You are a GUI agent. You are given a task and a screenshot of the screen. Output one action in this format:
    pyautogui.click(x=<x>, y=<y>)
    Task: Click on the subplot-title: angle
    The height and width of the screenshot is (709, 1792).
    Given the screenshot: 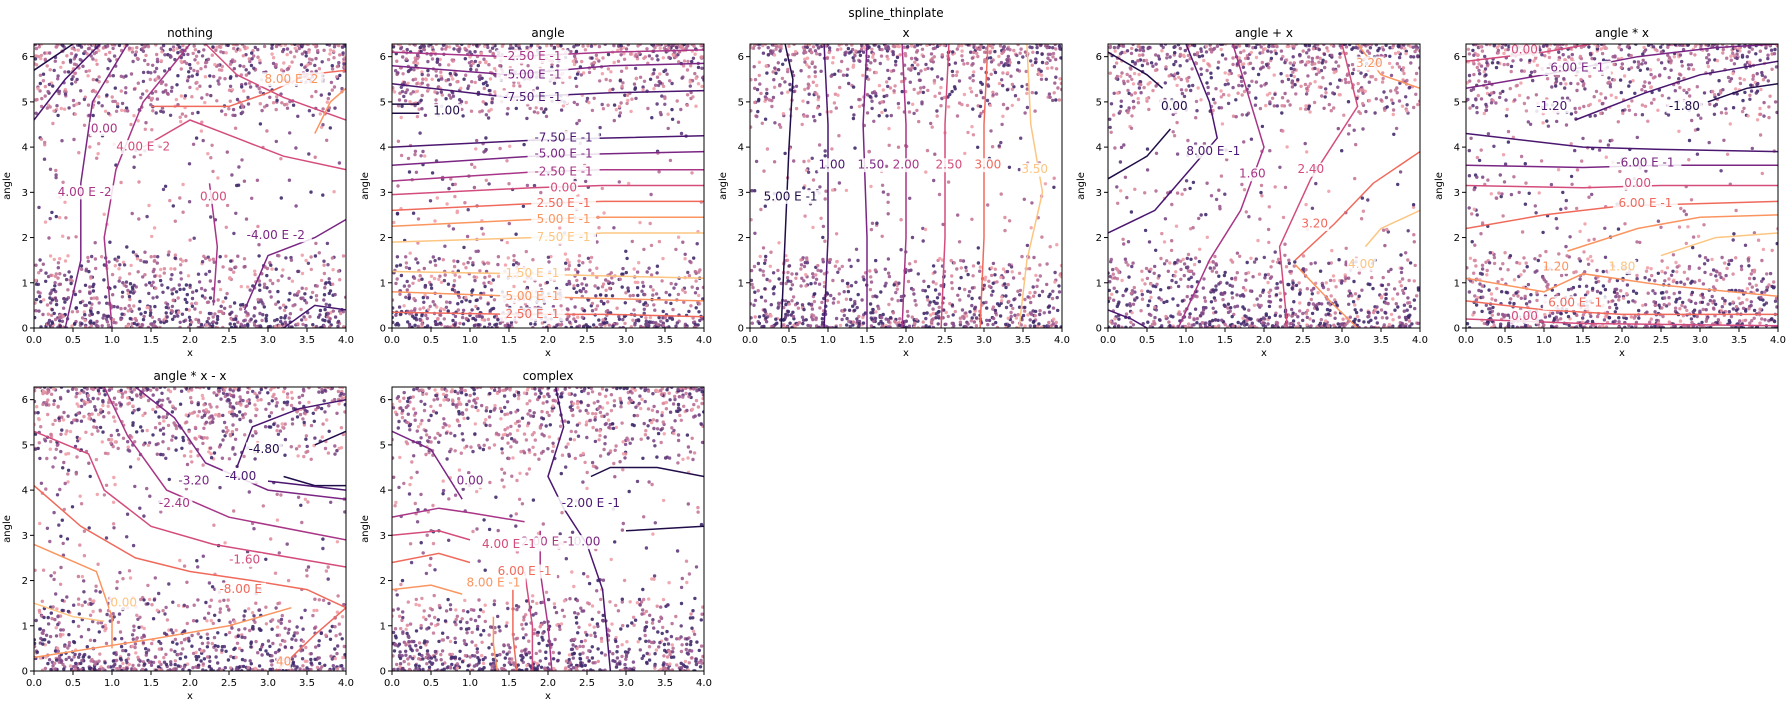 What is the action you would take?
    pyautogui.click(x=547, y=33)
    